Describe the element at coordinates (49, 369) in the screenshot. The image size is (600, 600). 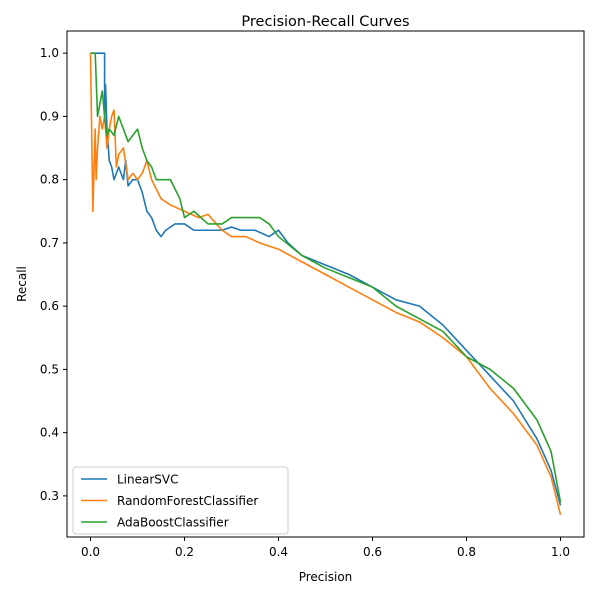
I see `y-tick-label: 0.5` at that location.